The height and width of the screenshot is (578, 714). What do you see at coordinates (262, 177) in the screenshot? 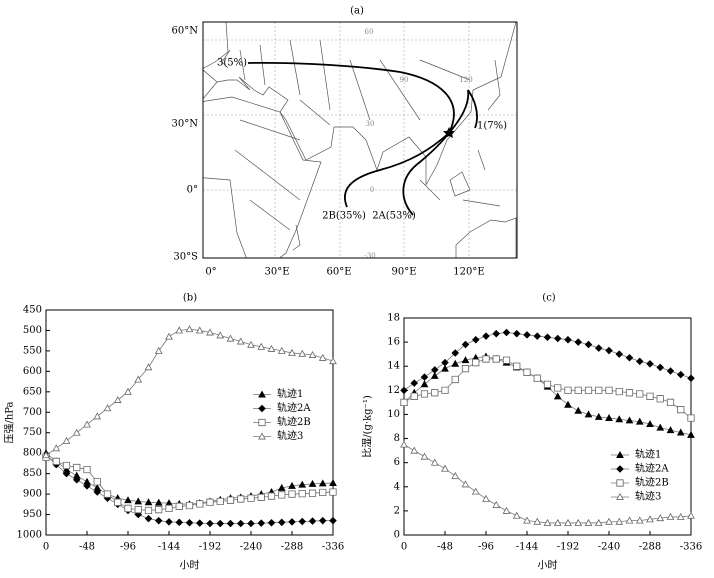
I see `africa` at bounding box center [262, 177].